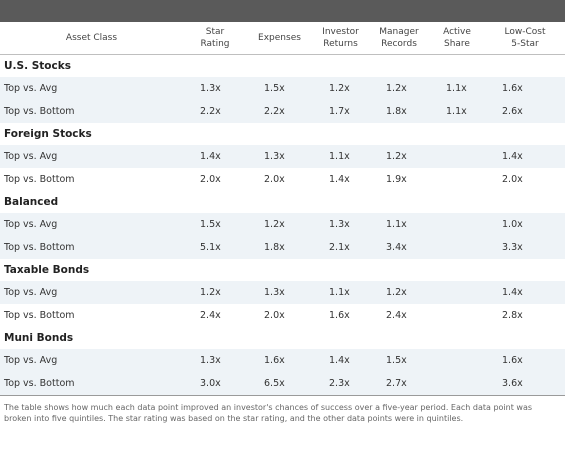 This screenshot has width=565, height=461. I want to click on header-expenses: Expenses, so click(279, 38).